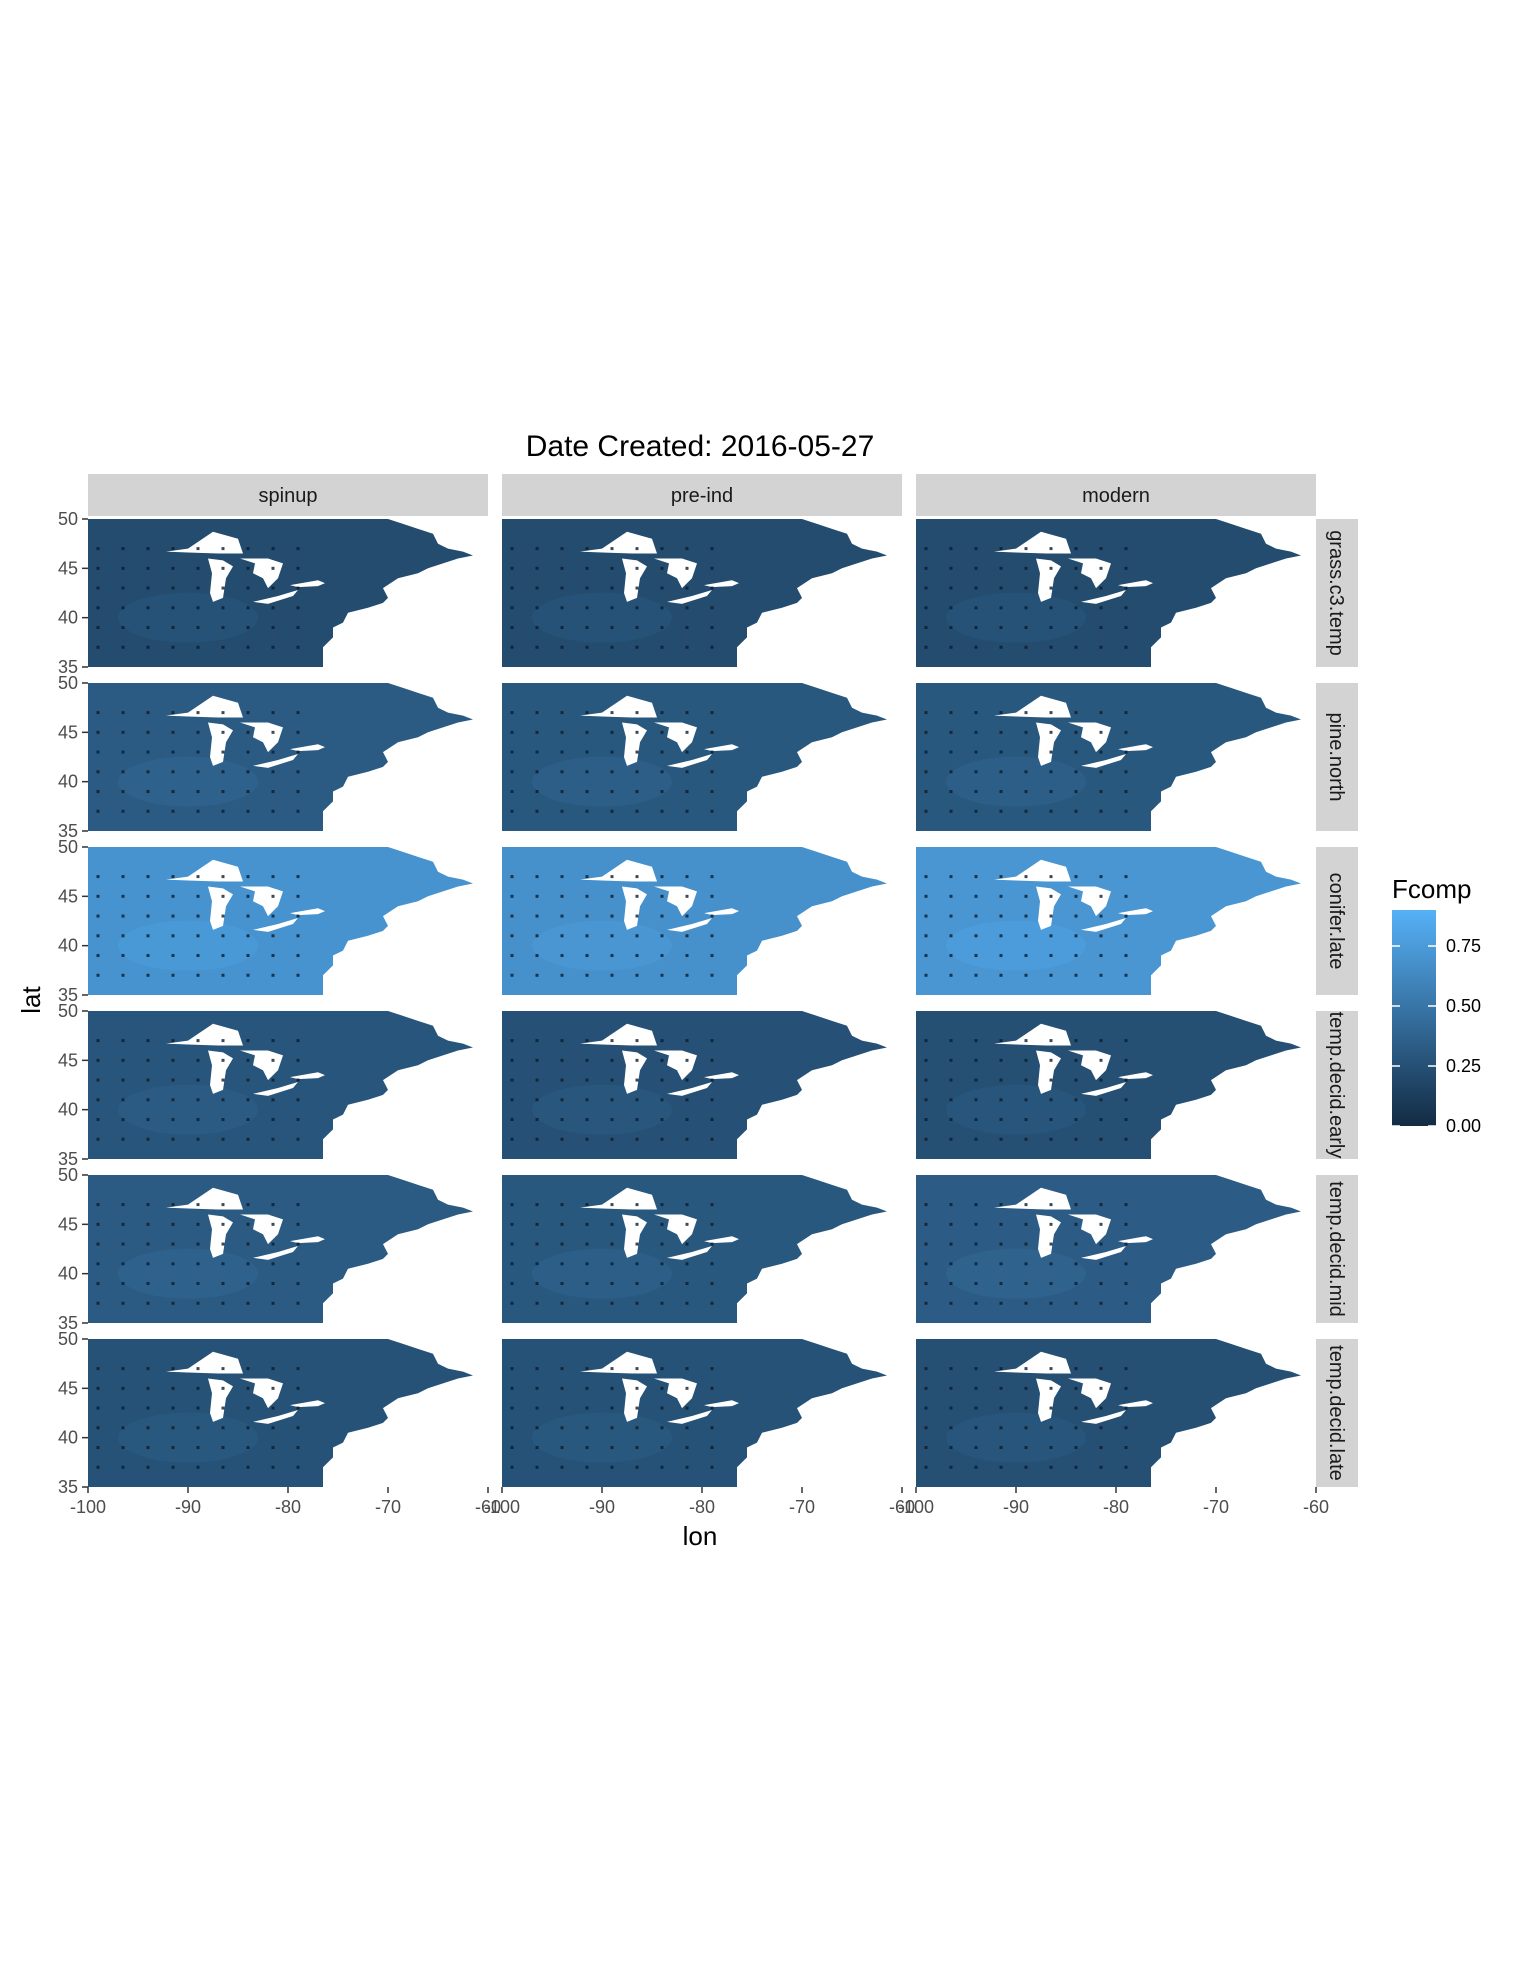  I want to click on panel-pre-ind-grass.c3.temp, so click(702, 593).